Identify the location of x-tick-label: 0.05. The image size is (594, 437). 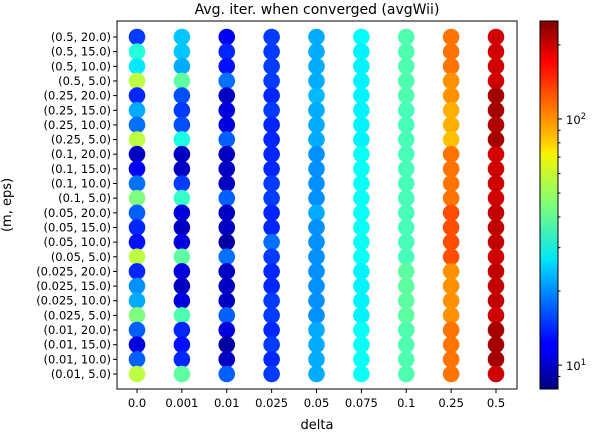
(317, 403).